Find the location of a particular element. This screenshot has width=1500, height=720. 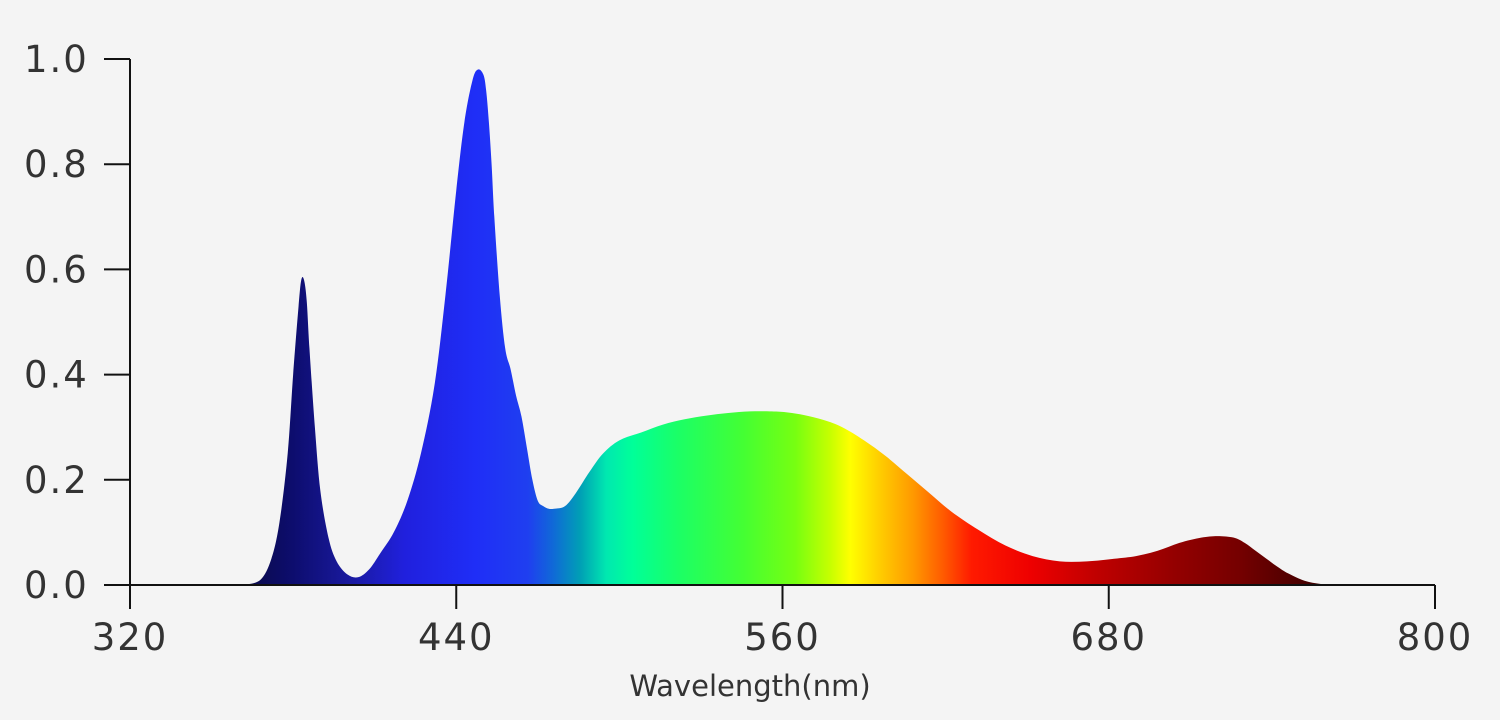

x-ticks: 320 440 560 680 800 is located at coordinates (783, 622).